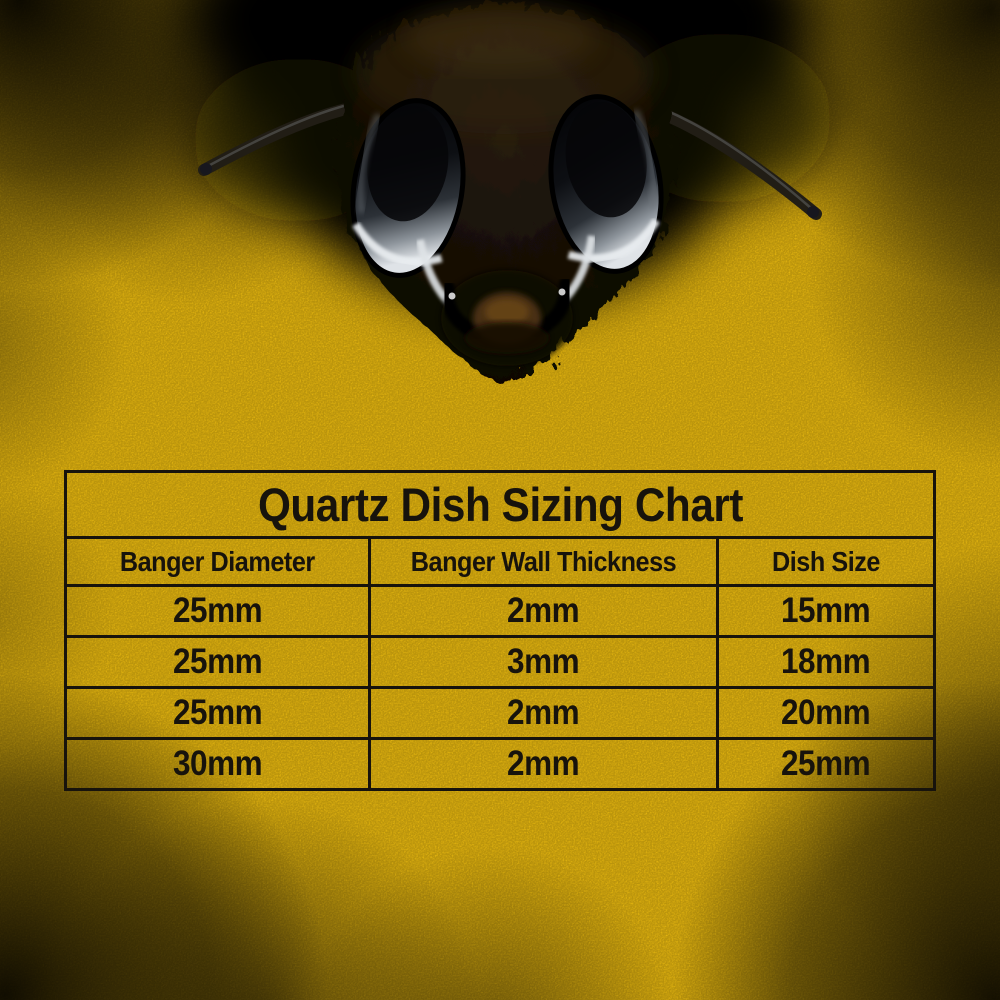 The image size is (1000, 1000). Describe the element at coordinates (543, 561) in the screenshot. I see `header-banger-wall-thickness: Banger Wall Thickness` at that location.